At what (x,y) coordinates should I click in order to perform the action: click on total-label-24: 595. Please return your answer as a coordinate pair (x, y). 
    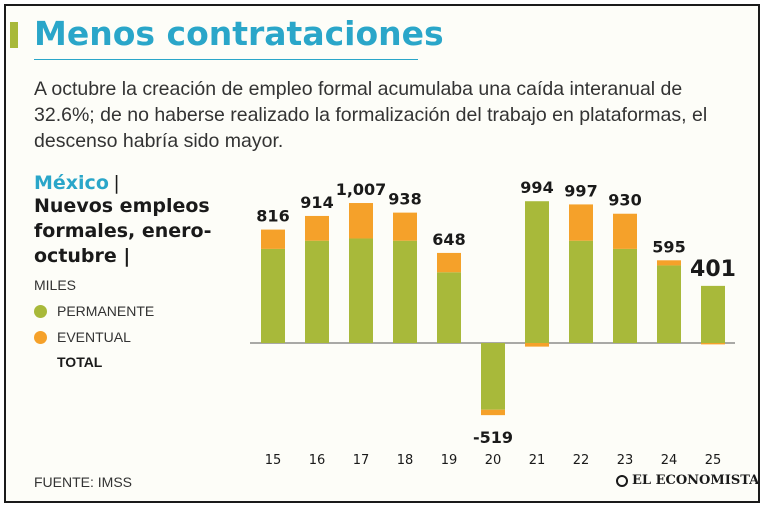
    Looking at the image, I should click on (668, 246).